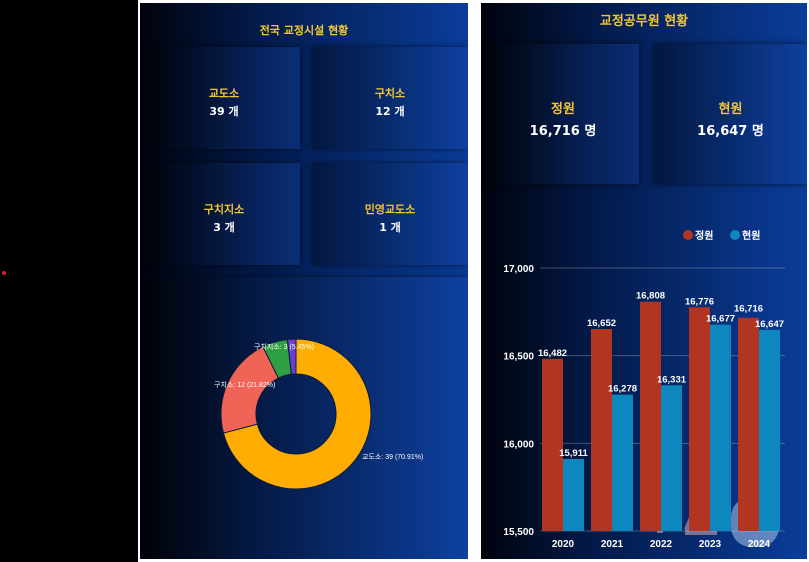 The width and height of the screenshot is (809, 562). I want to click on card-label: 구치지소, so click(224, 209).